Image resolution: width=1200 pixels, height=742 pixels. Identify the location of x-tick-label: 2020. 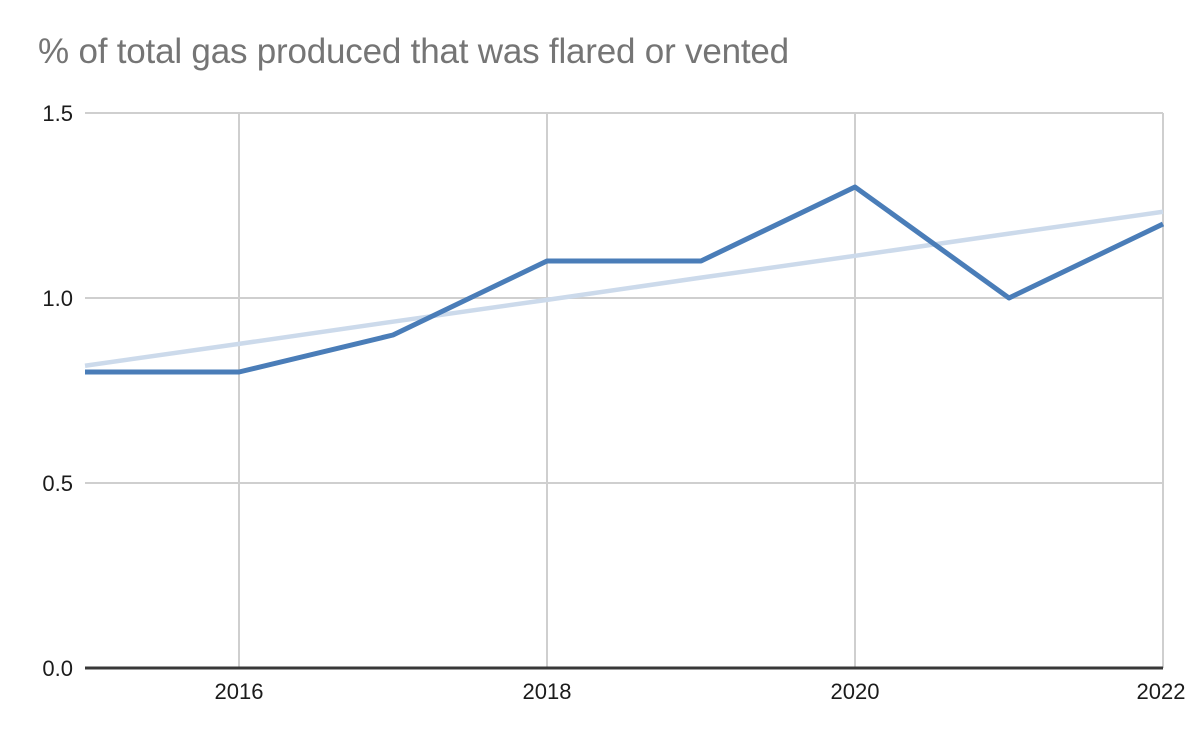
(855, 691).